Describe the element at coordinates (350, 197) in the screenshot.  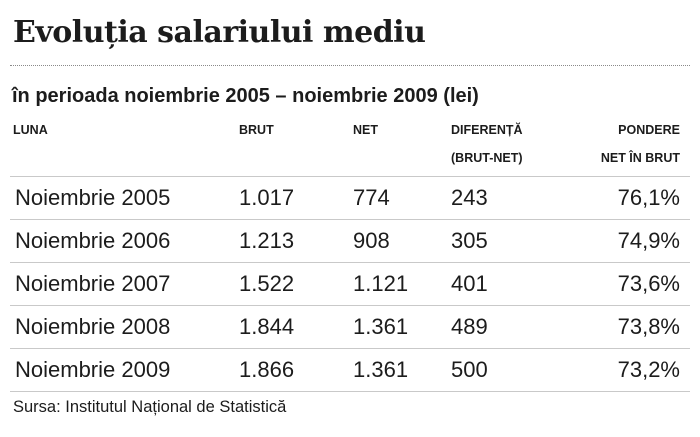
I see `table-row: Noiembrie 2005 1.017 774 243 76,1%` at that location.